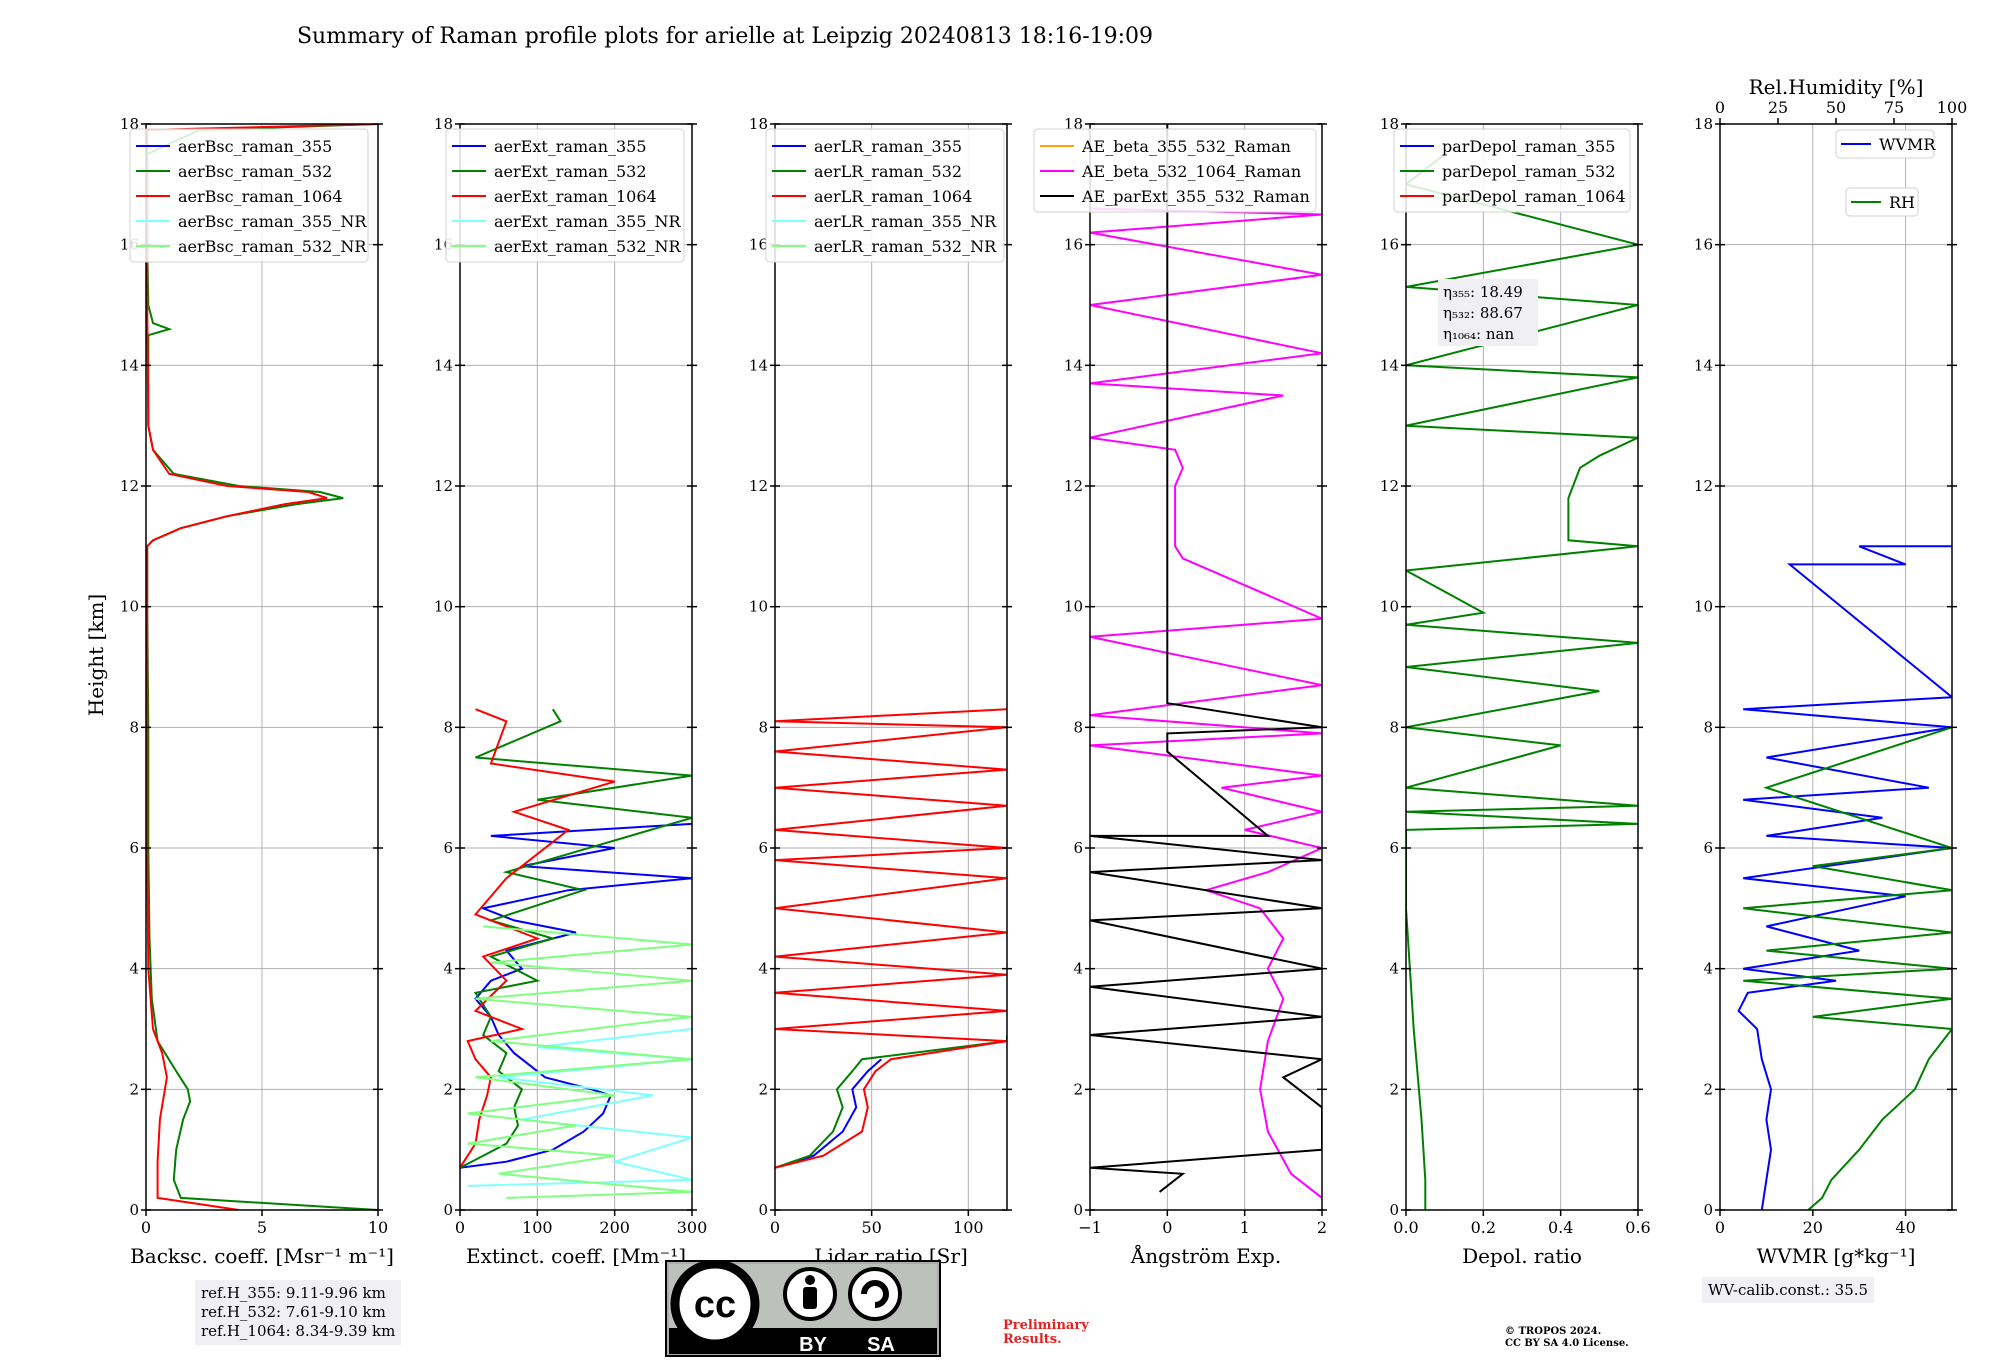  Describe the element at coordinates (1885, 144) in the screenshot. I see `legend-WVMR: WVMR` at that location.